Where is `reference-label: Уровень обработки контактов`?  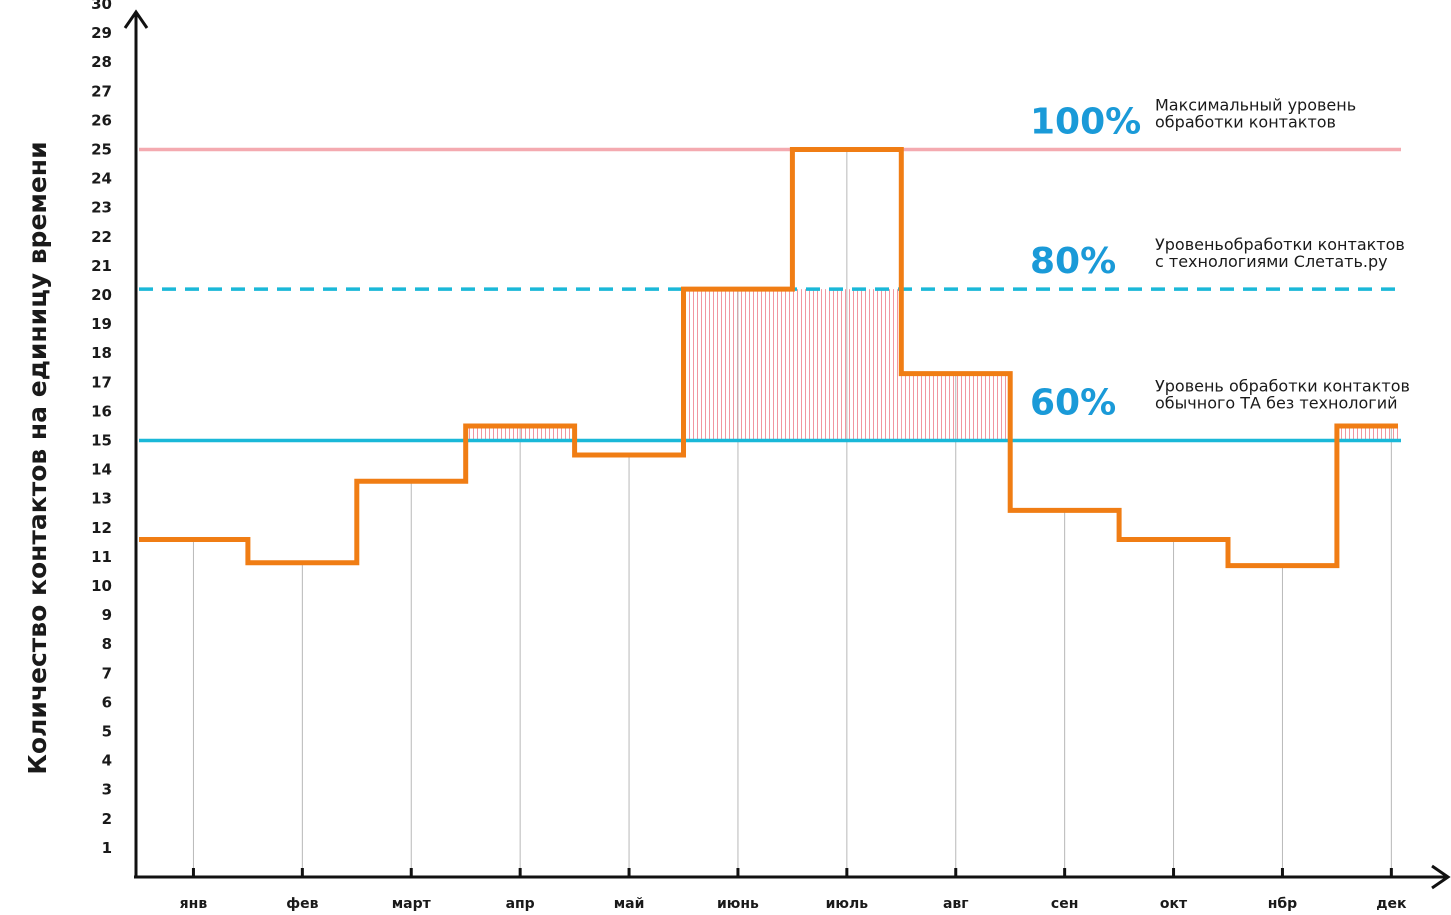 reference-label: Уровень обработки контактов is located at coordinates (1282, 386).